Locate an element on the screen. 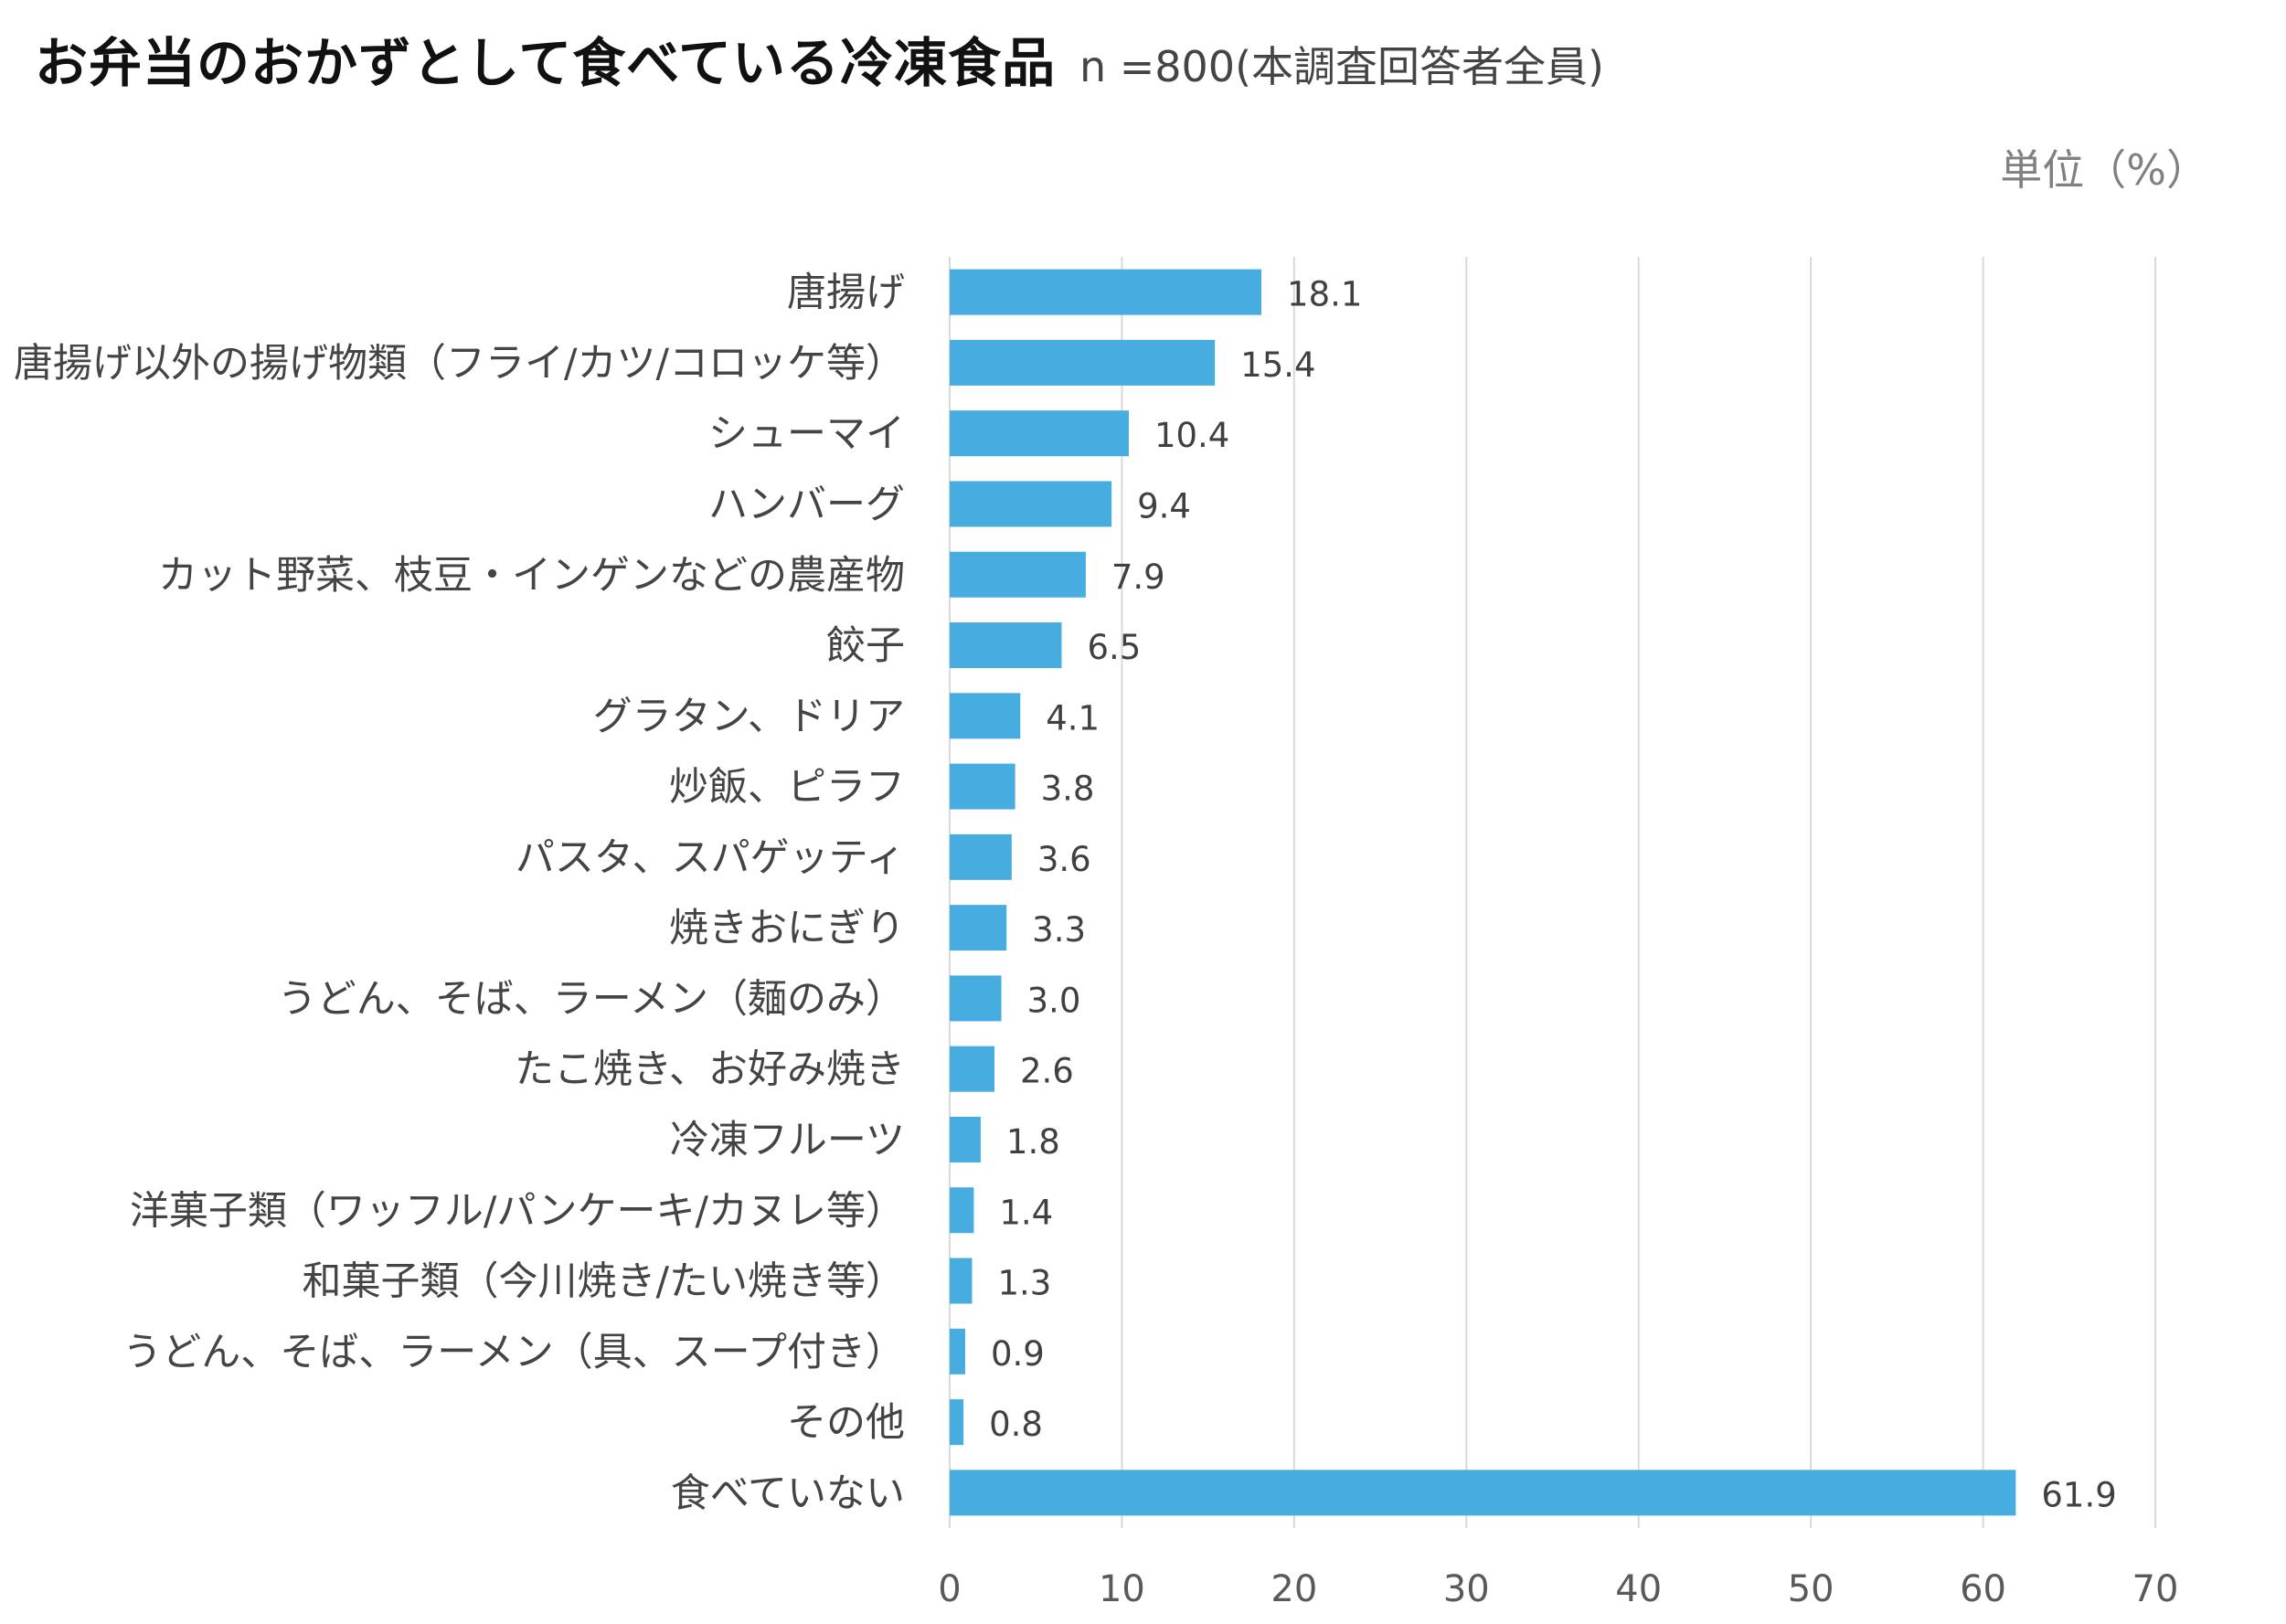 This screenshot has height=1624, width=2286. chart-title: お弁当のおかずとして食べている冷凍食品 is located at coordinates (545, 63).